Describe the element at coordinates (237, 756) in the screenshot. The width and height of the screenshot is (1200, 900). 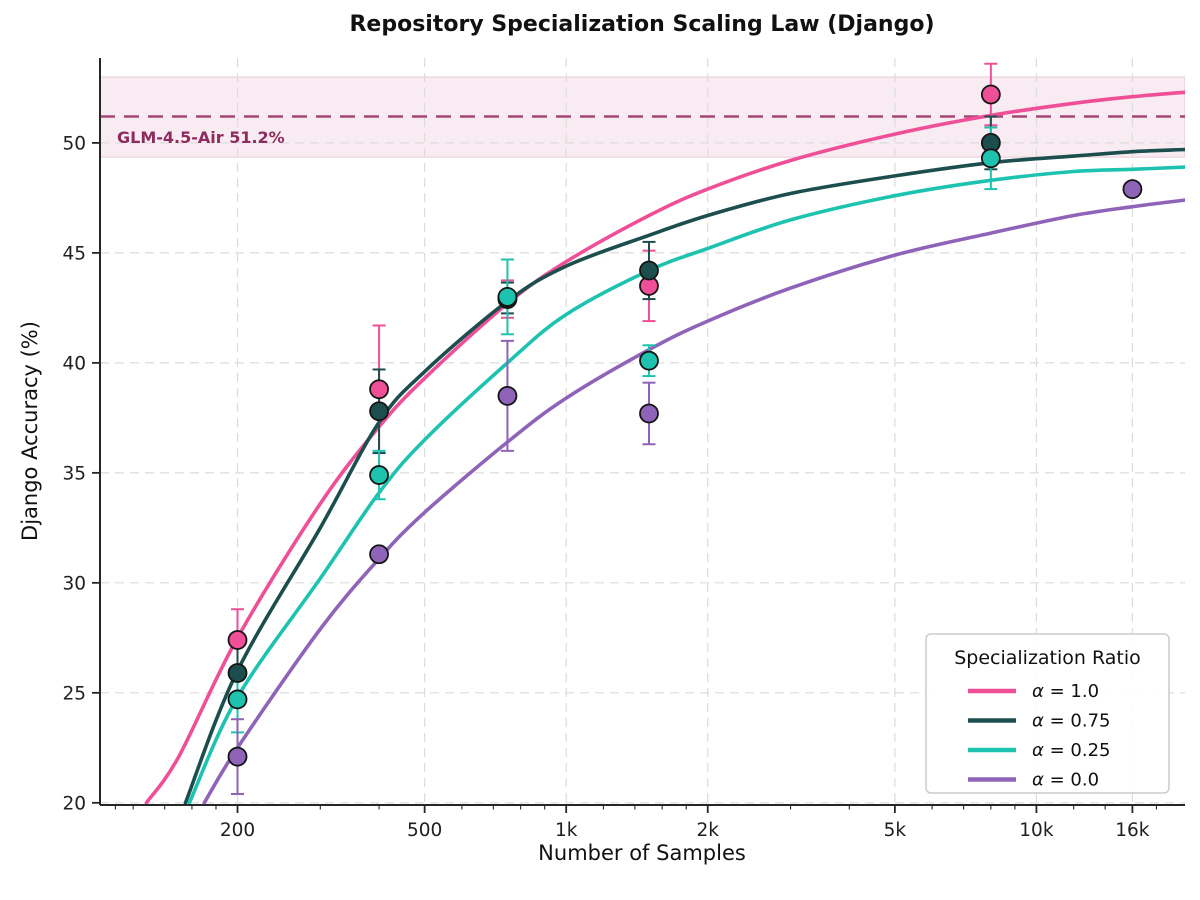
I see `data-point-s3-x200` at that location.